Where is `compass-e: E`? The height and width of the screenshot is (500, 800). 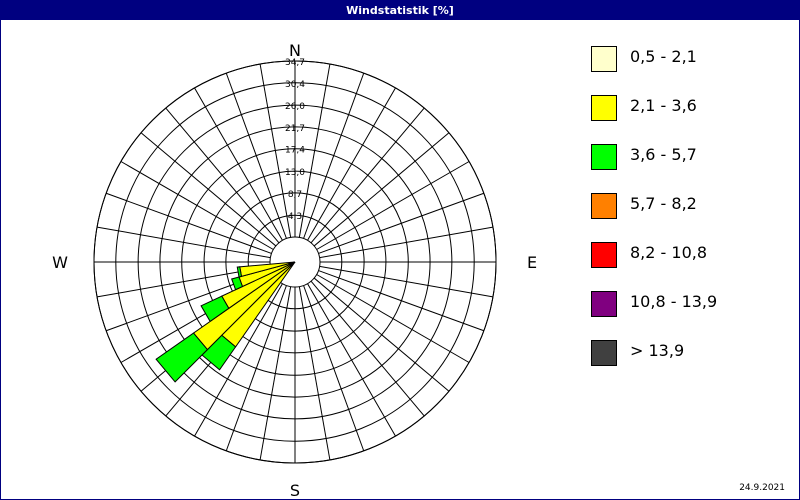
compass-e: E is located at coordinates (532, 262).